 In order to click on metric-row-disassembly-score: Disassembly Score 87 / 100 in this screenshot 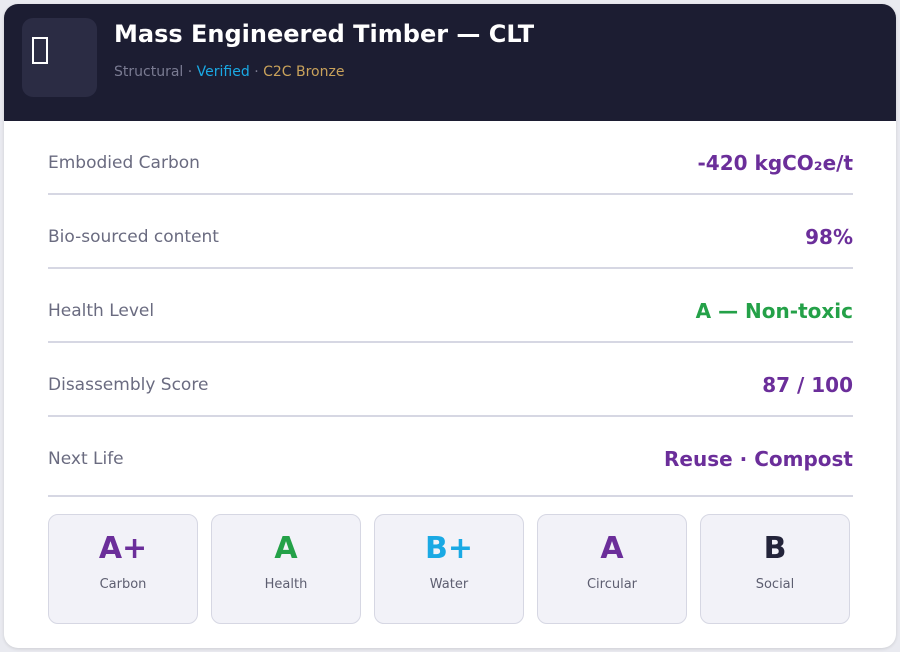, I will do `click(450, 380)`.